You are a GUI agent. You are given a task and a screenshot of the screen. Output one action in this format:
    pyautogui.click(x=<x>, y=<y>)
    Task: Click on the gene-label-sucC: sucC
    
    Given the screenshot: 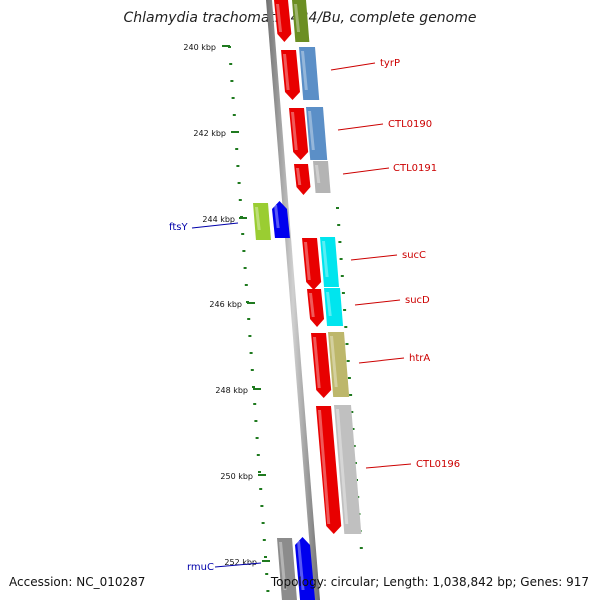 What is the action you would take?
    pyautogui.click(x=414, y=255)
    